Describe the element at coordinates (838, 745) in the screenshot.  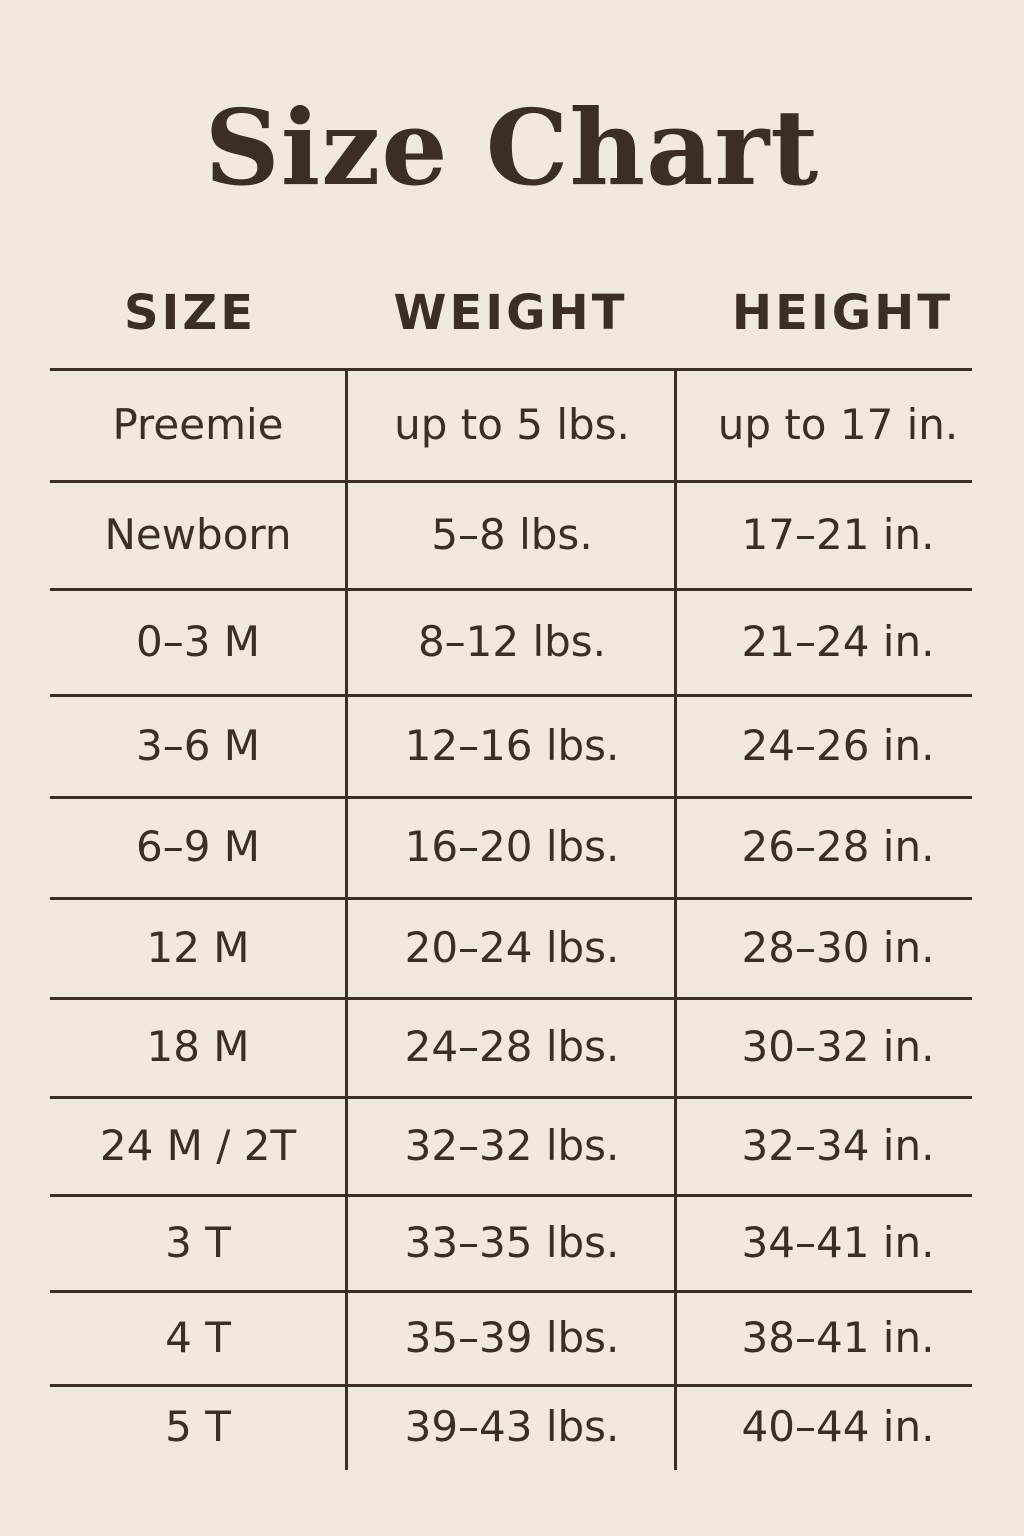
I see `height-cell: 24–26 in.` at that location.